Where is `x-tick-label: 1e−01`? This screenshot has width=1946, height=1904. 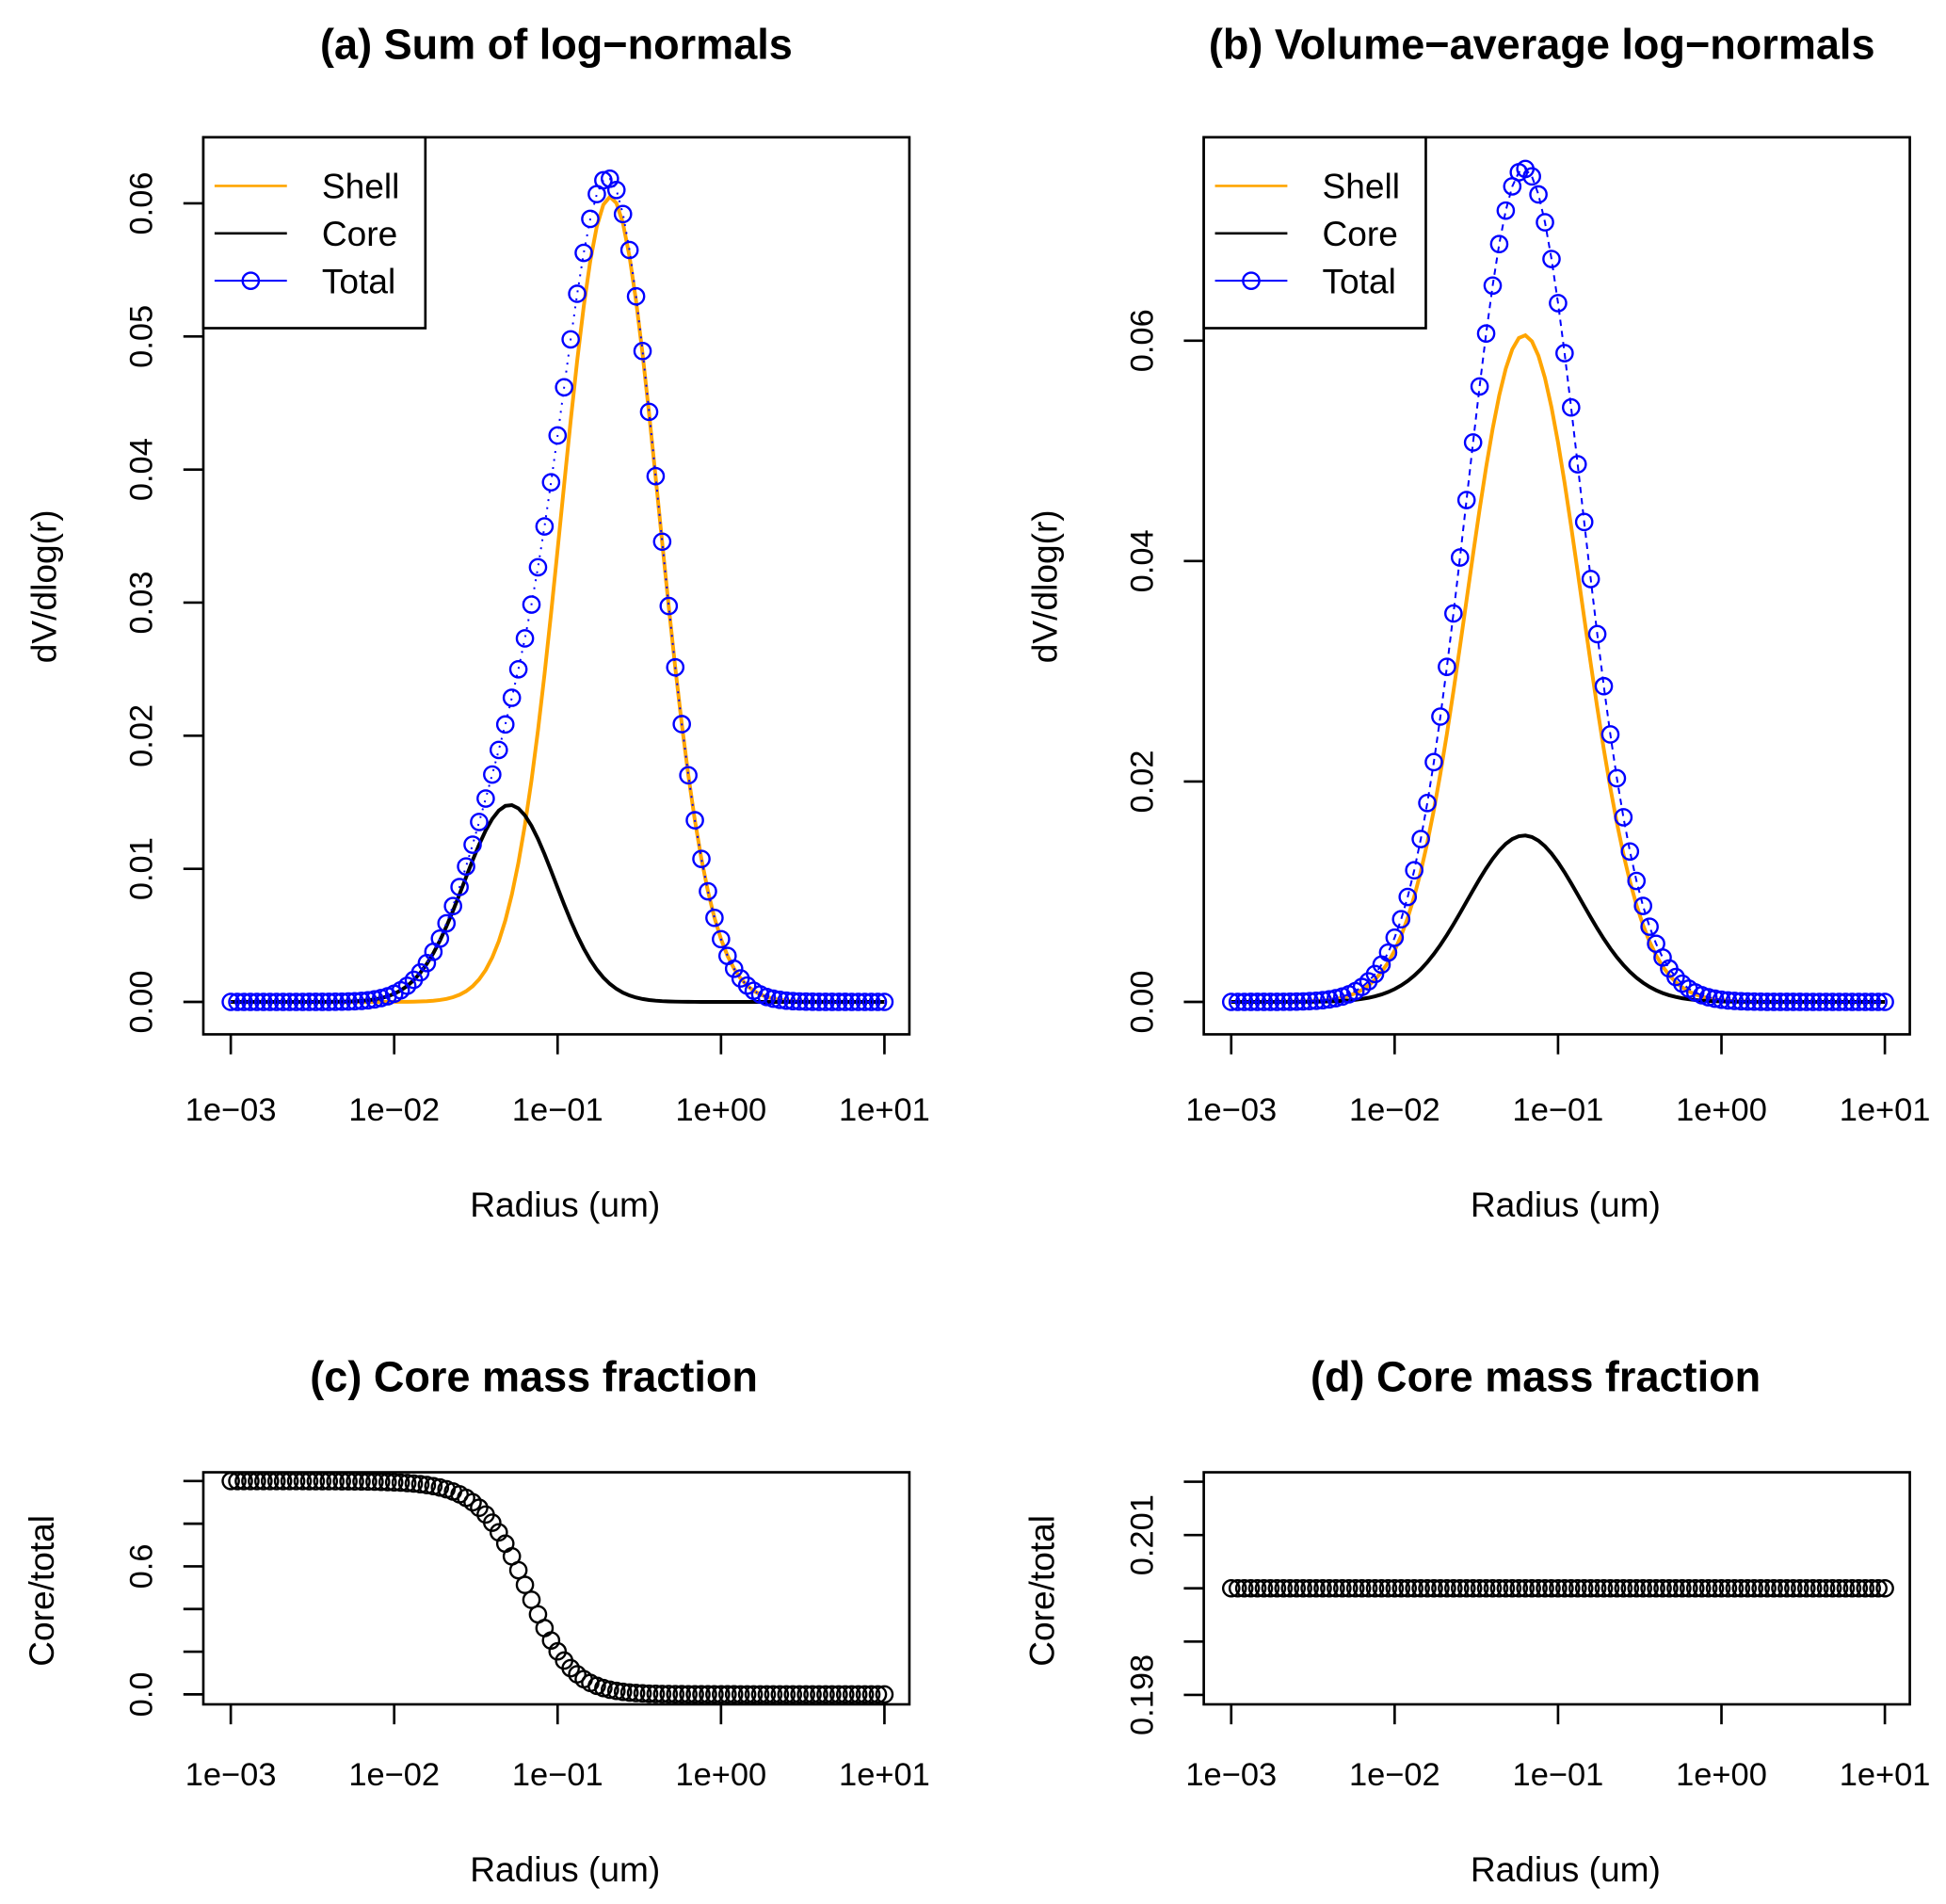 x-tick-label: 1e−01 is located at coordinates (1558, 1110).